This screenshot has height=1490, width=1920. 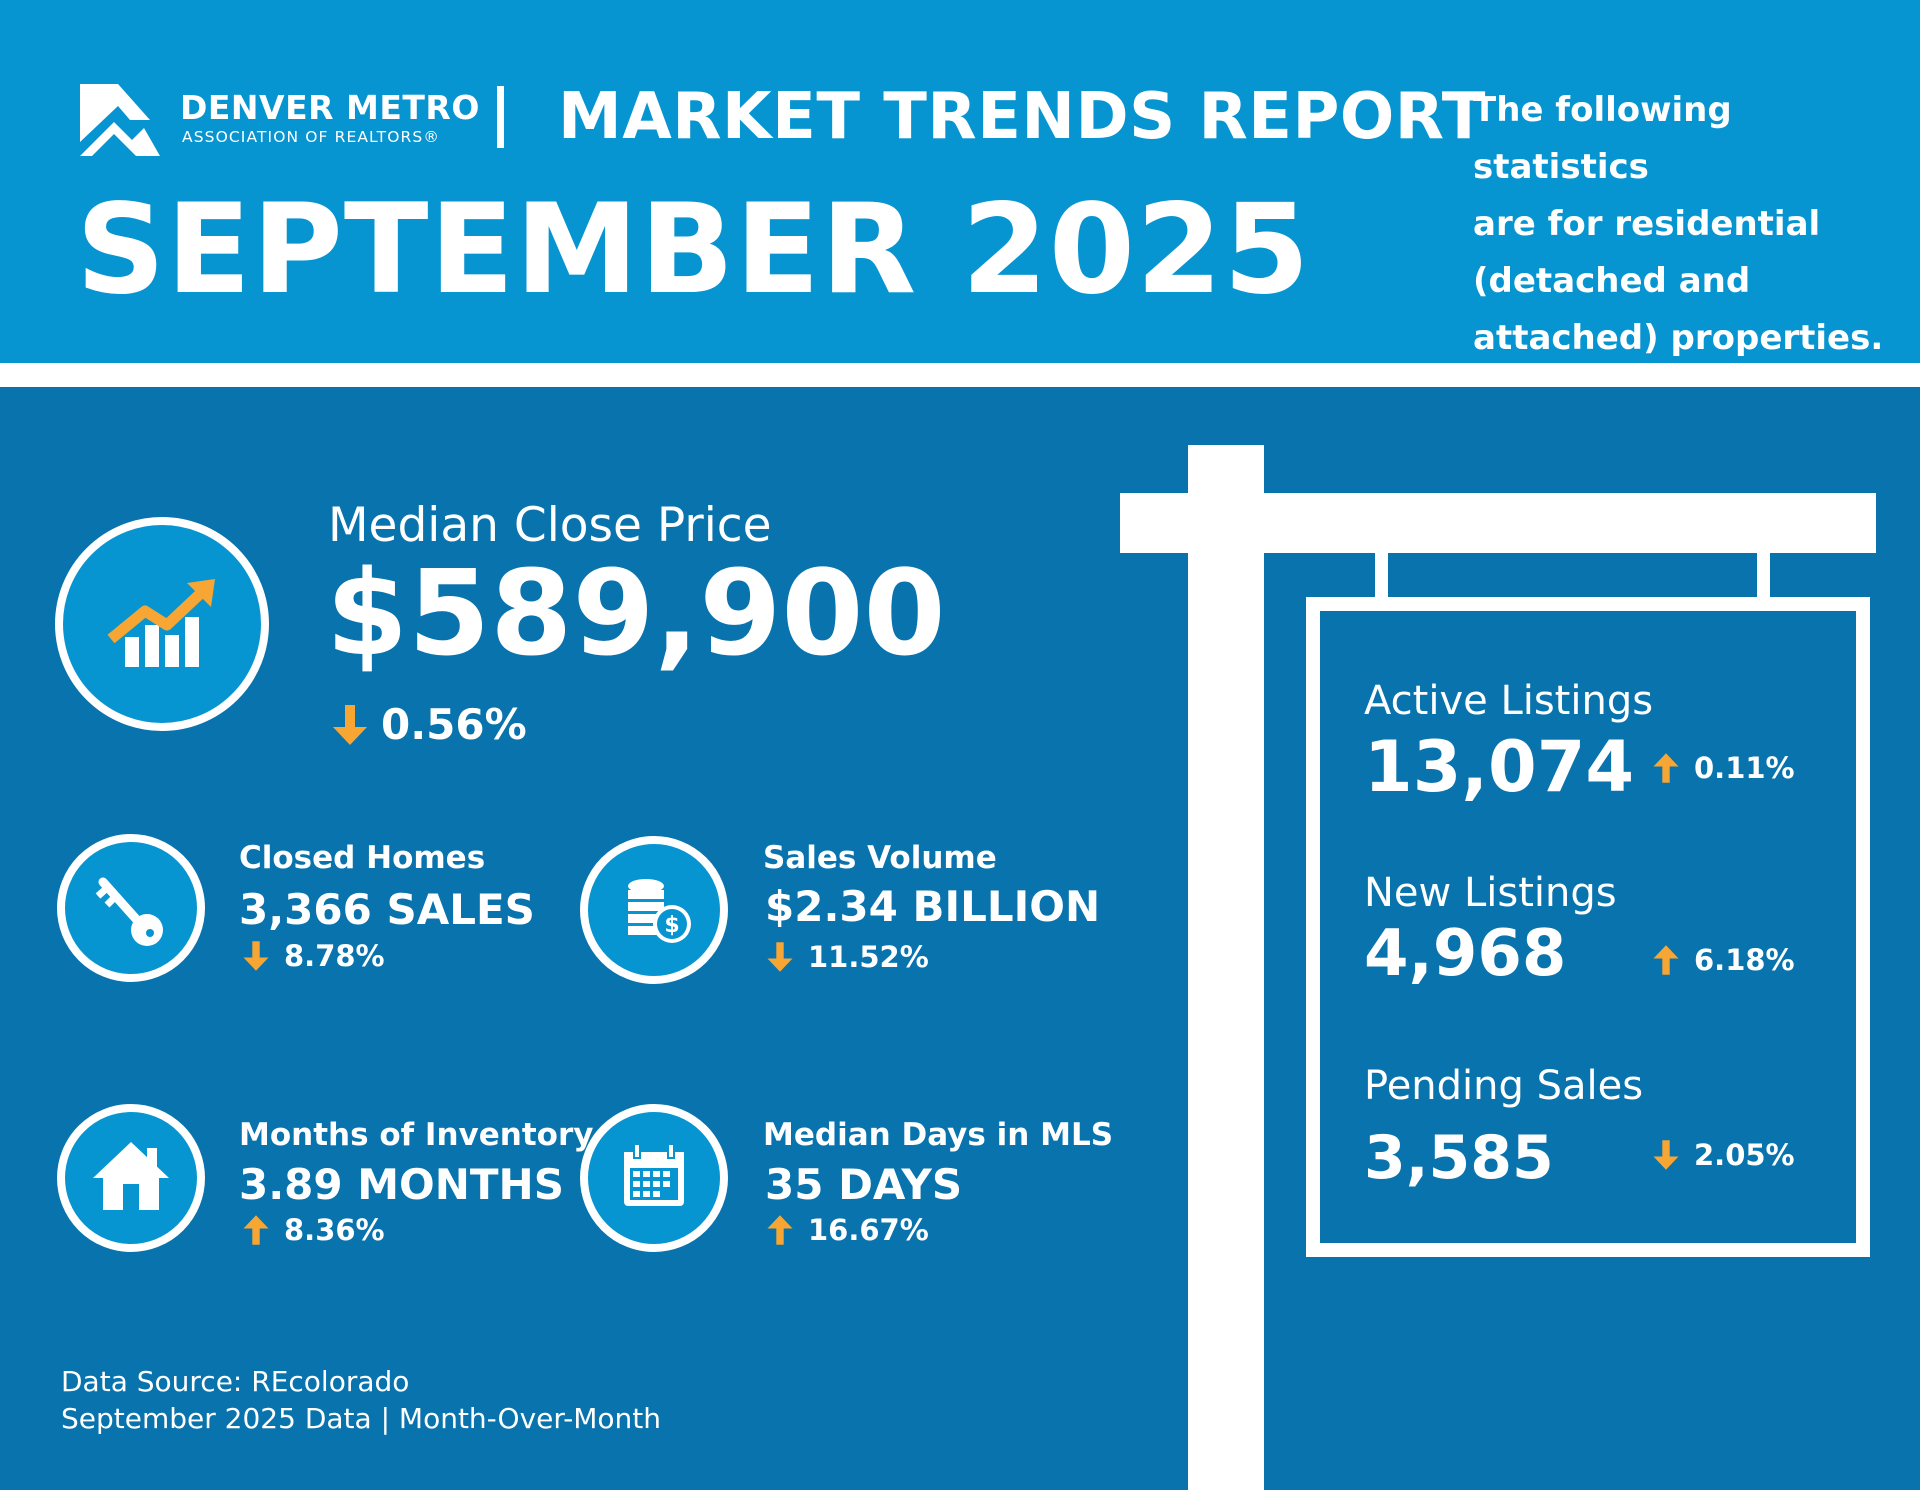 What do you see at coordinates (654, 910) in the screenshot?
I see `coins-icon: $` at bounding box center [654, 910].